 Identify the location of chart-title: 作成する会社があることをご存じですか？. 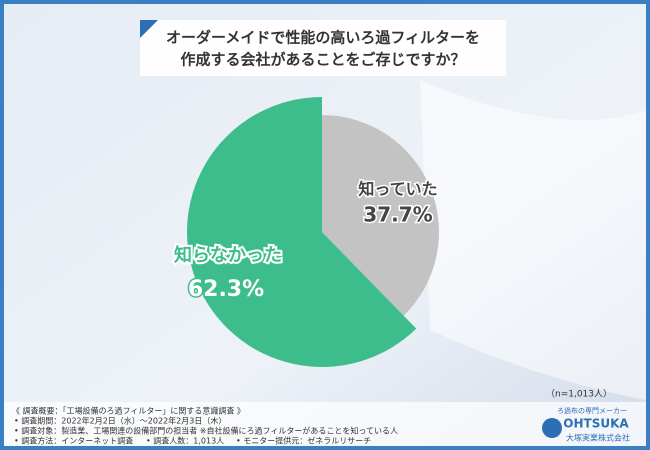
(322, 60).